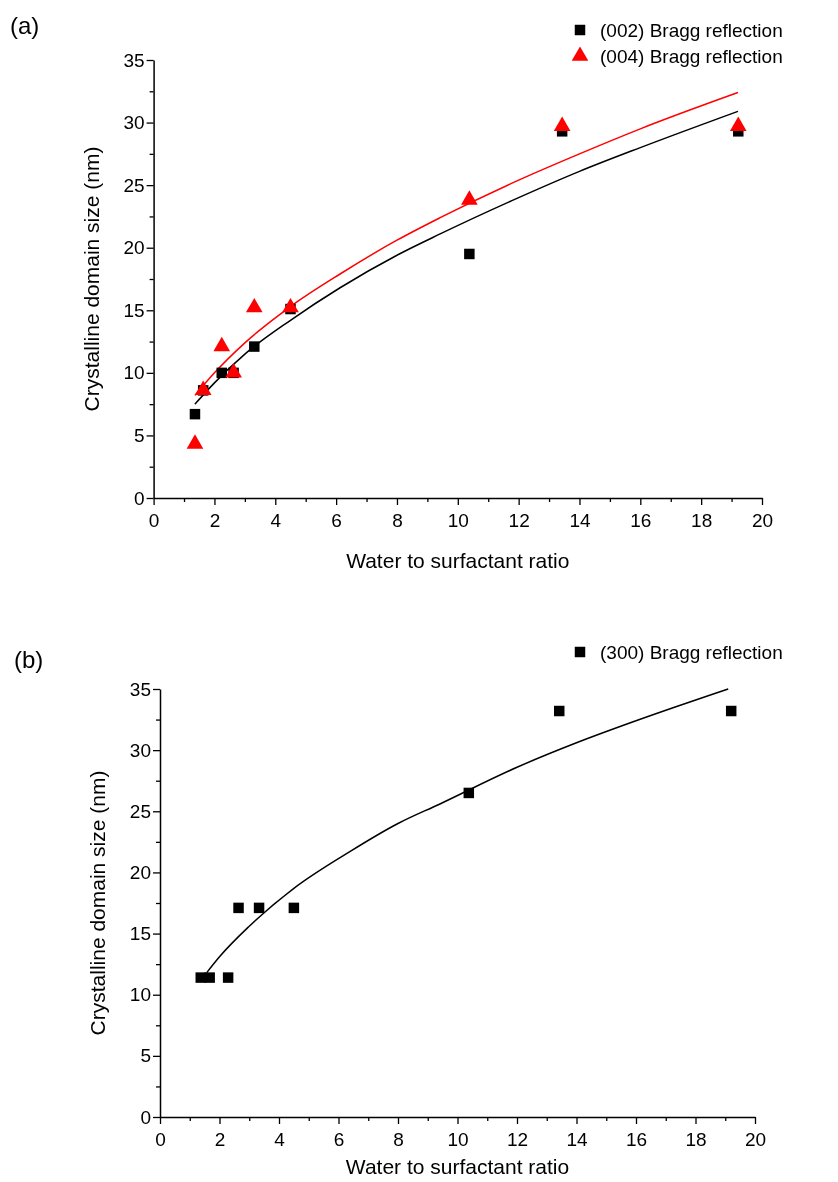 The width and height of the screenshot is (838, 1182). Describe the element at coordinates (691, 652) in the screenshot. I see `legend-label: (300) Bragg reflection` at that location.